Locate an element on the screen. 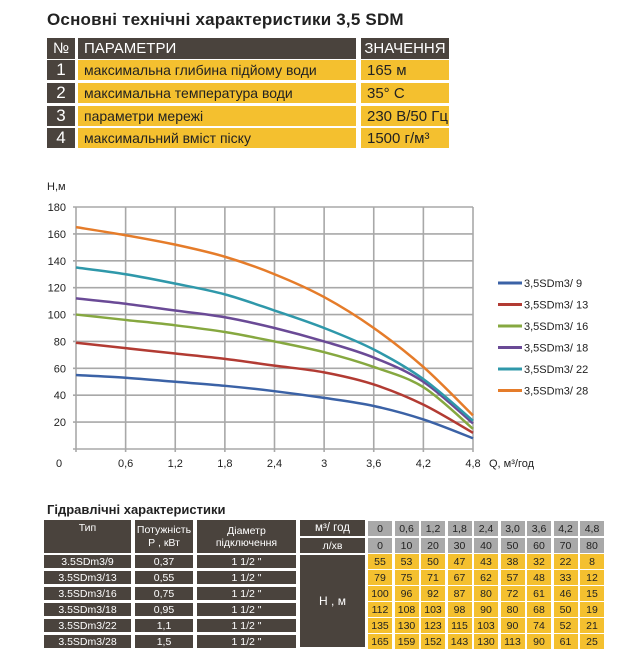  head-value: 115 is located at coordinates (459, 625).